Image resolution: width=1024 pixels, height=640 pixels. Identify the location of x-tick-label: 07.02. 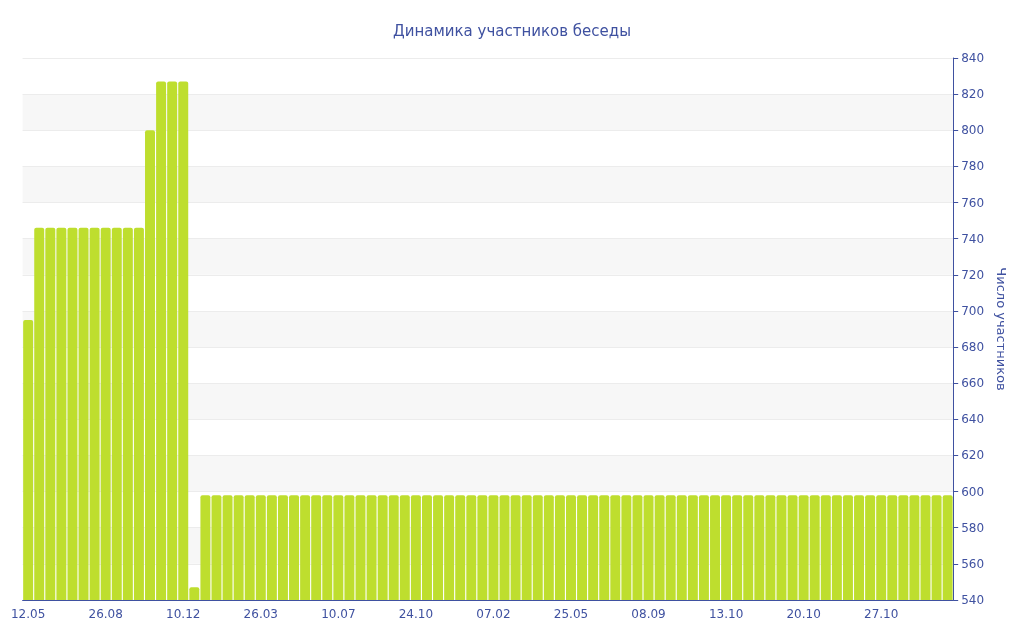
(493, 614).